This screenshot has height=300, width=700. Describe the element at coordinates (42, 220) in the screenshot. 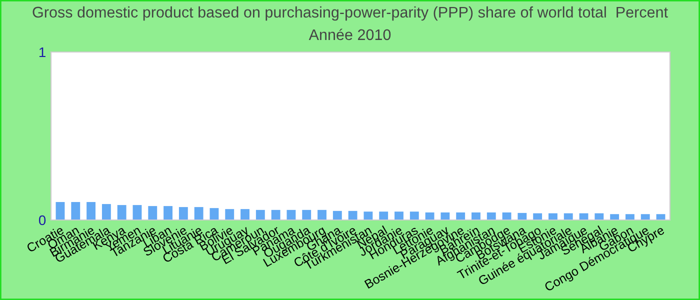

I see `y-tick-label: 0` at that location.